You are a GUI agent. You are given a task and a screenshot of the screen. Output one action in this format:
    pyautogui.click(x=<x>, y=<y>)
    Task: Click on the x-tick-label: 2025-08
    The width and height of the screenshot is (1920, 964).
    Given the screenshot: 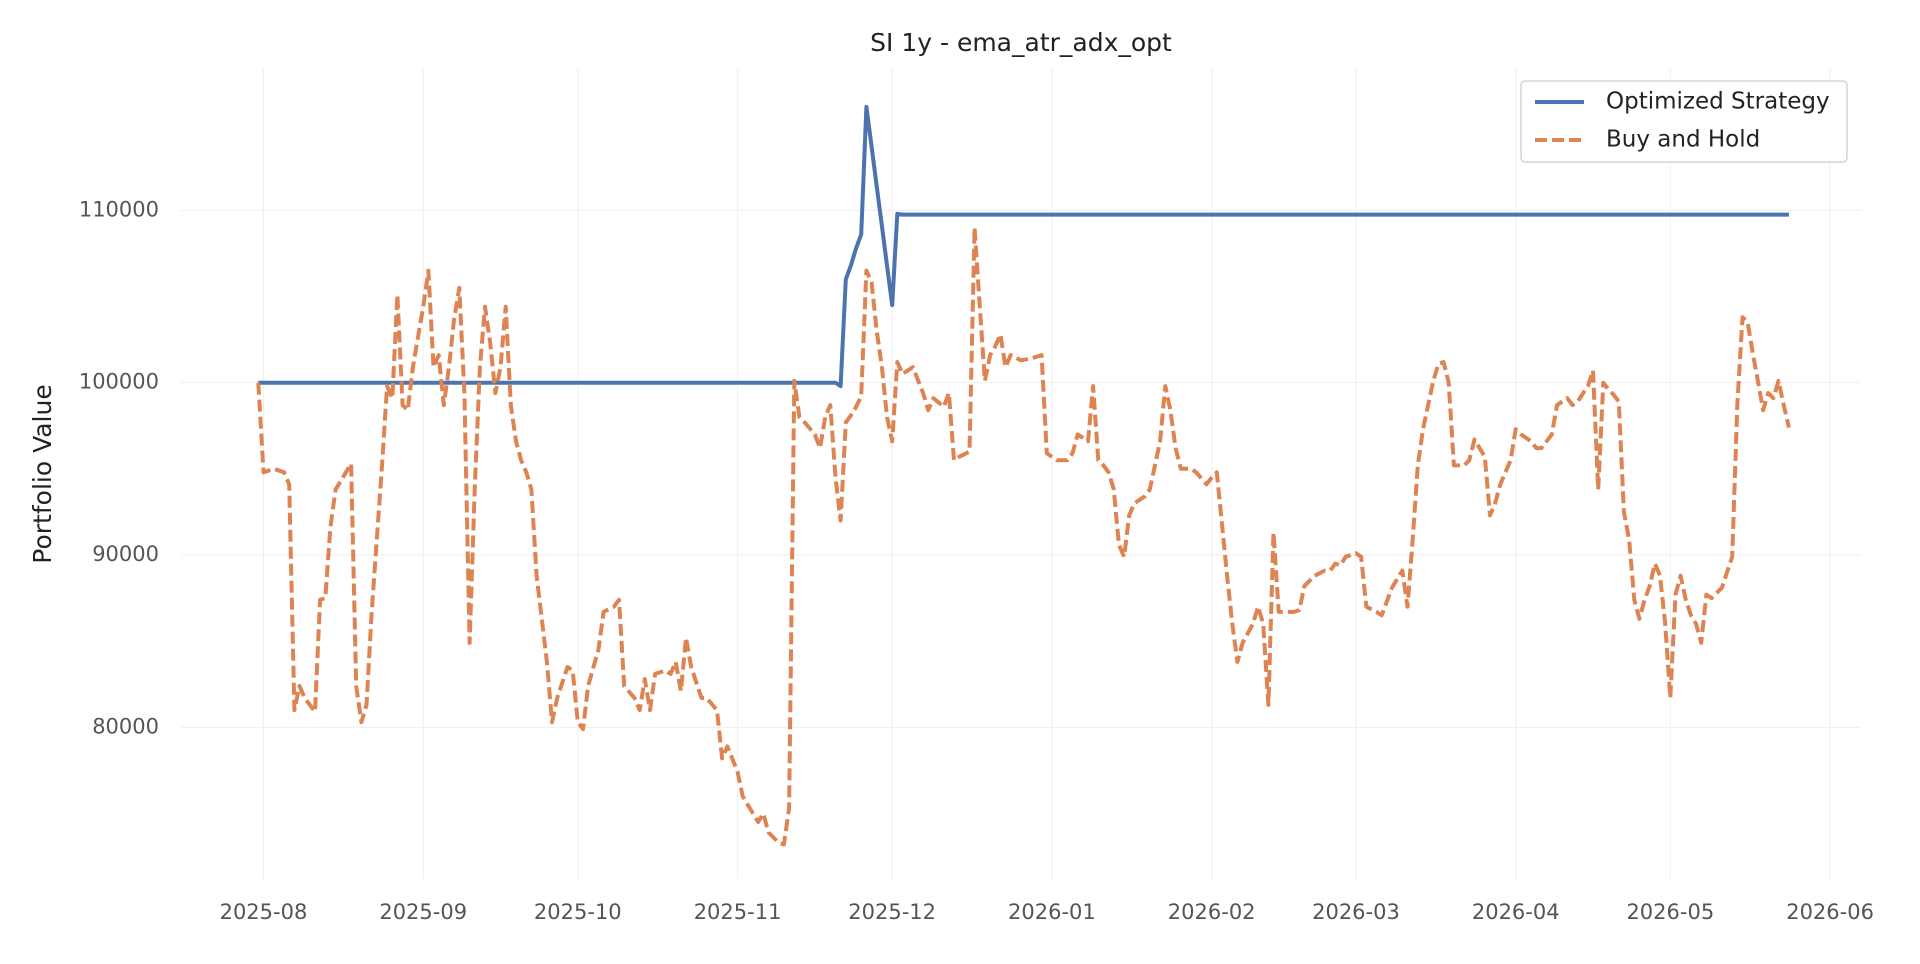 What is the action you would take?
    pyautogui.click(x=264, y=912)
    